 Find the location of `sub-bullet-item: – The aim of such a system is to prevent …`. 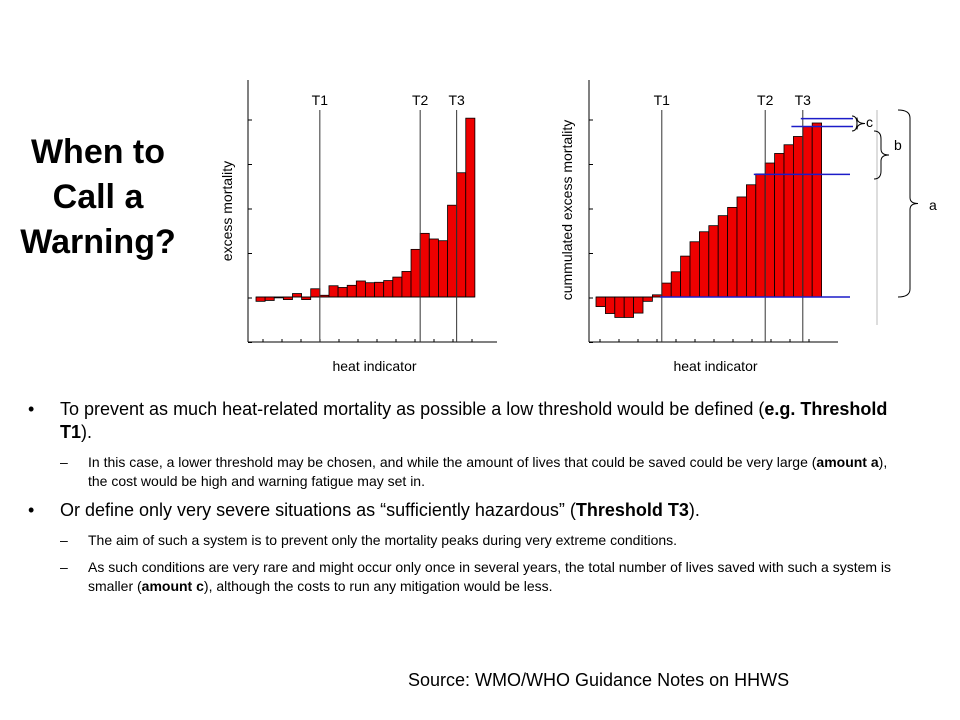

sub-bullet-item: – The aim of such a system is to prevent … is located at coordinates (484, 540).